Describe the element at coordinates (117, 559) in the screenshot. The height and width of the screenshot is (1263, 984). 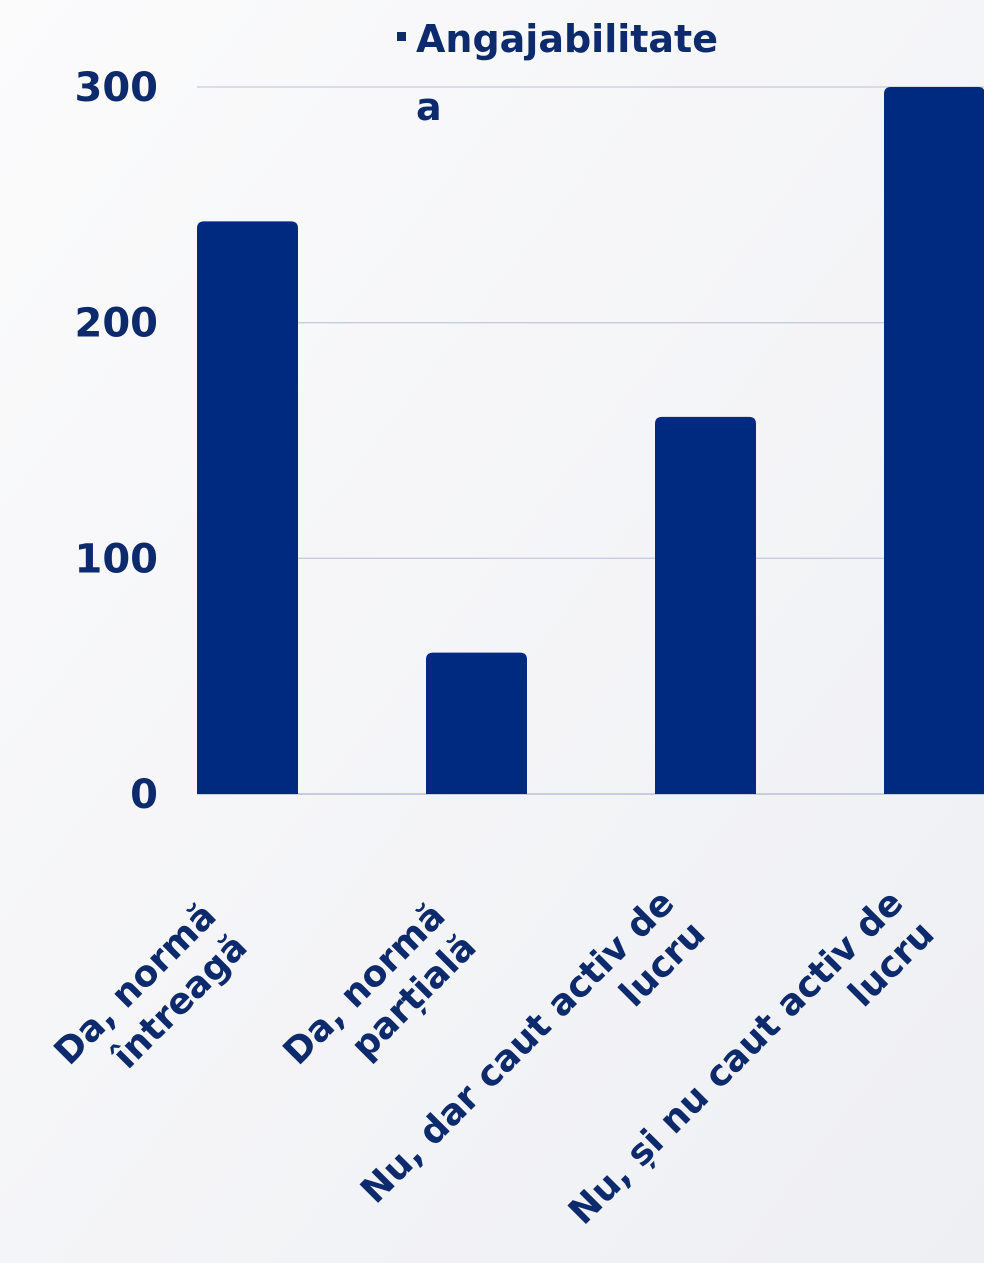
I see `y-tick-label: 100` at that location.